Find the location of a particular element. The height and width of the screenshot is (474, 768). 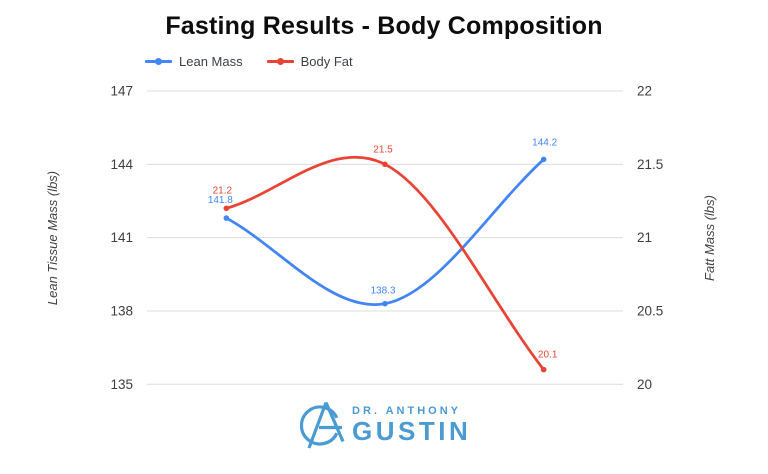

legend-item-lean-mass: Lean Mass is located at coordinates (194, 61).